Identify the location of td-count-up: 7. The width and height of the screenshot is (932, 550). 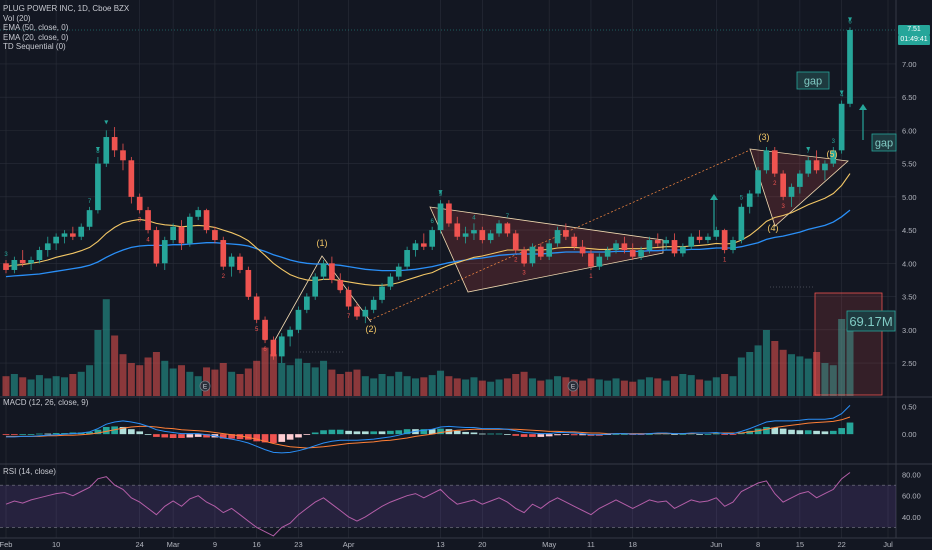
(809, 152).